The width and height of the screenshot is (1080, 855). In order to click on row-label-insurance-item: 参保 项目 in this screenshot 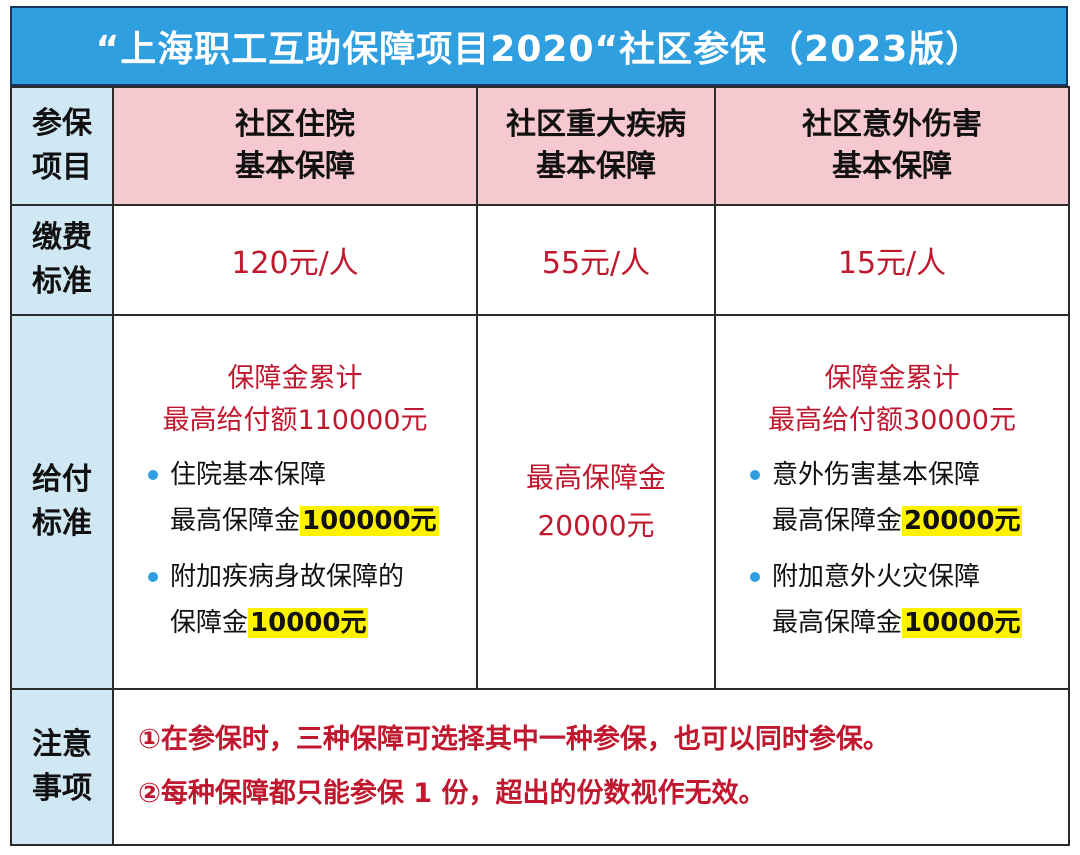, I will do `click(62, 146)`.